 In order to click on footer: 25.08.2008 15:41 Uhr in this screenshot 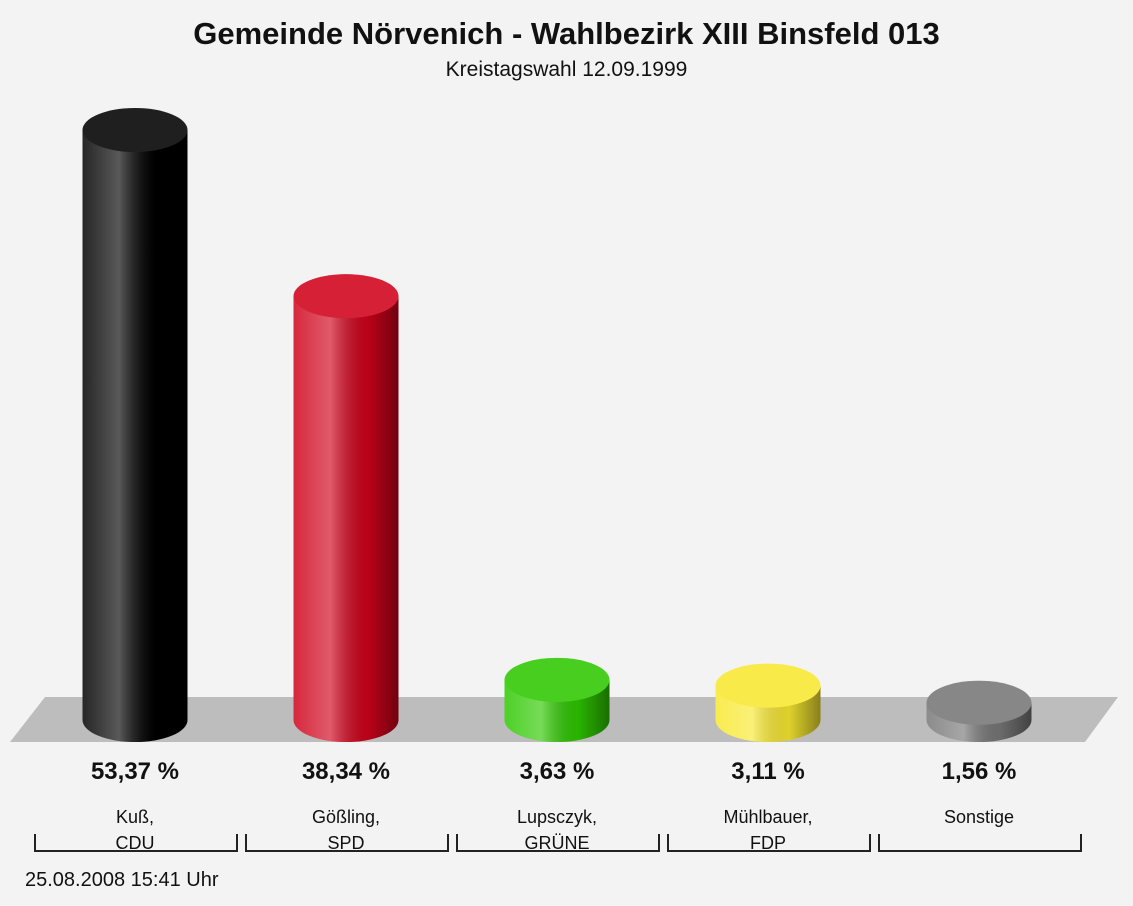, I will do `click(122, 880)`.